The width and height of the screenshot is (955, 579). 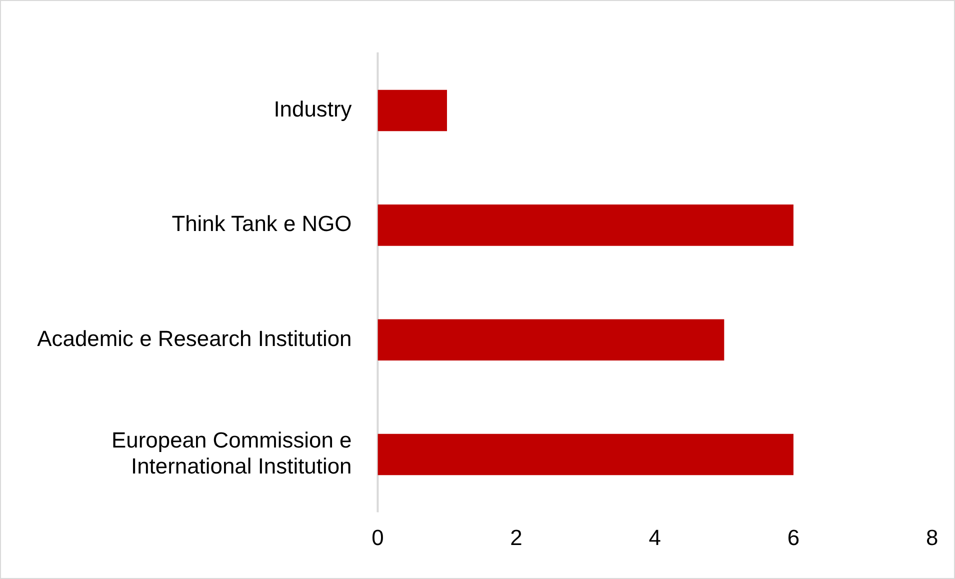 I want to click on x-tick-label: 0, so click(x=378, y=537).